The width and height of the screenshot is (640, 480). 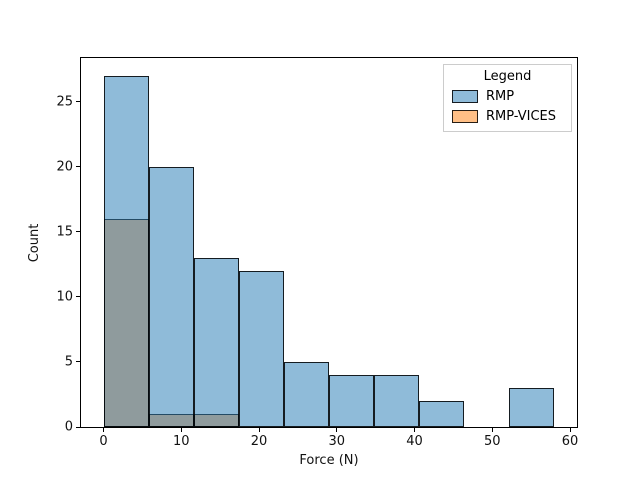 I want to click on x-tick-label: 60, so click(x=570, y=441).